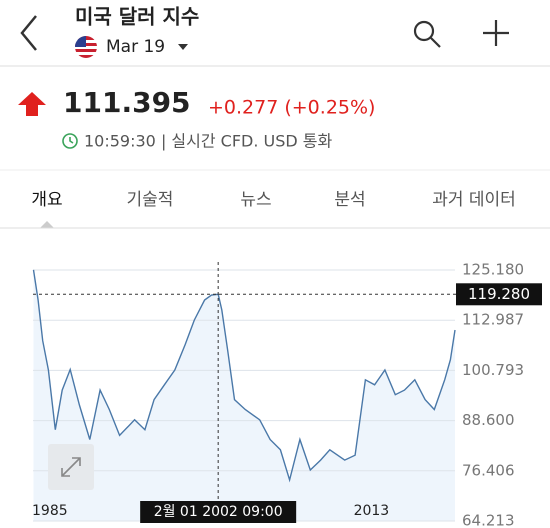 The image size is (550, 528). What do you see at coordinates (150, 200) in the screenshot?
I see `tab: 기술적` at bounding box center [150, 200].